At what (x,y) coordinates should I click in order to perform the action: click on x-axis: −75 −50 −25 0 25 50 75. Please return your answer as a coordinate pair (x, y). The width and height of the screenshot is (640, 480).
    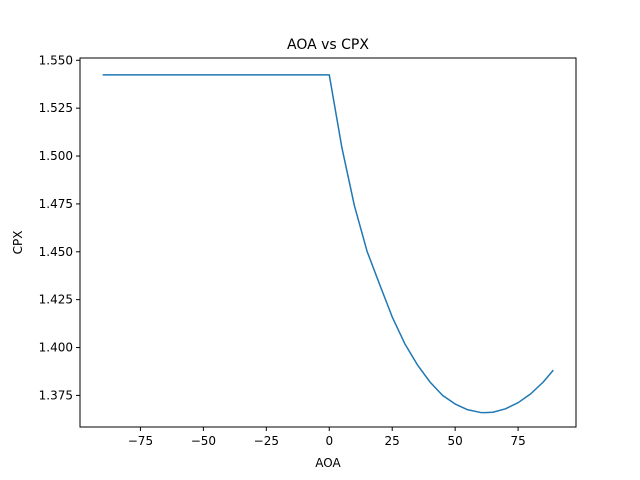
    Looking at the image, I should click on (327, 437).